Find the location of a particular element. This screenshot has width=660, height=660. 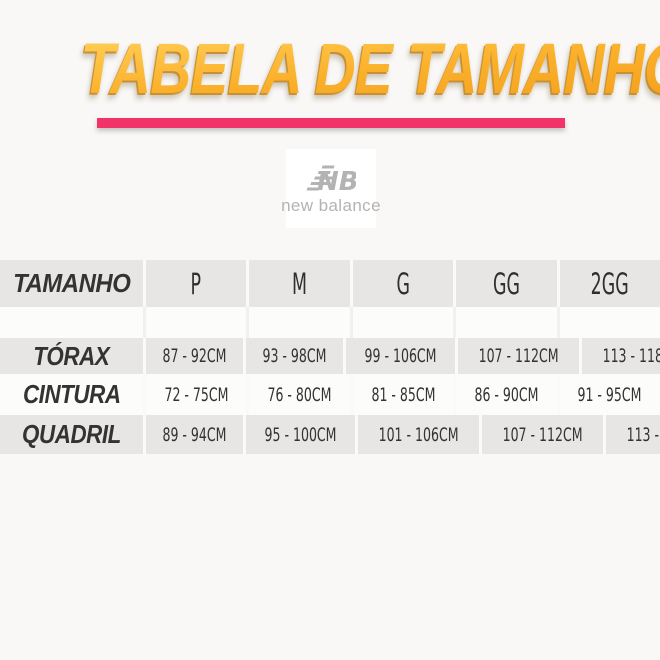

nb-monogram: NB is located at coordinates (336, 181).